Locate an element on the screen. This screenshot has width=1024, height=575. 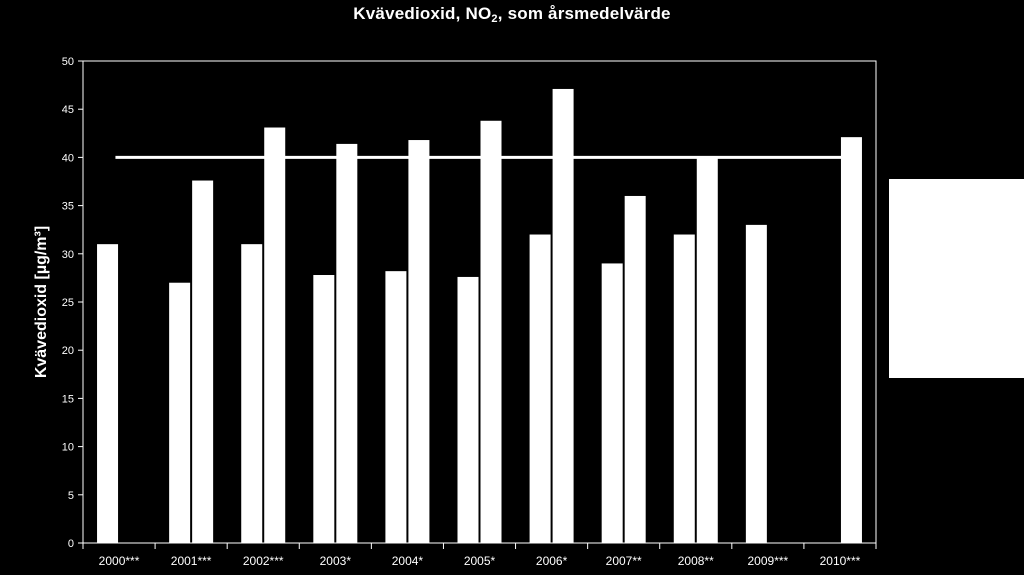
chart-title: Kvävedioxid, NO2, som årsmedelvärde is located at coordinates (512, 14).